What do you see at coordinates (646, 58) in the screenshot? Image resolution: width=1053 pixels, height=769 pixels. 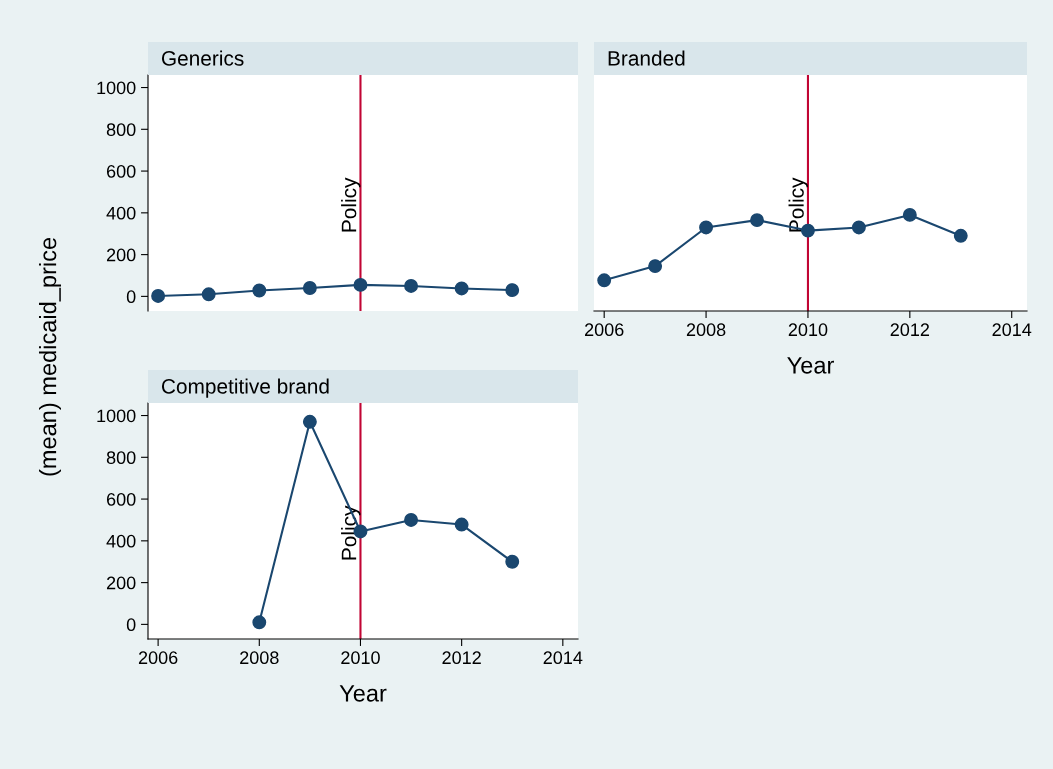 I see `chart-title: Branded` at bounding box center [646, 58].